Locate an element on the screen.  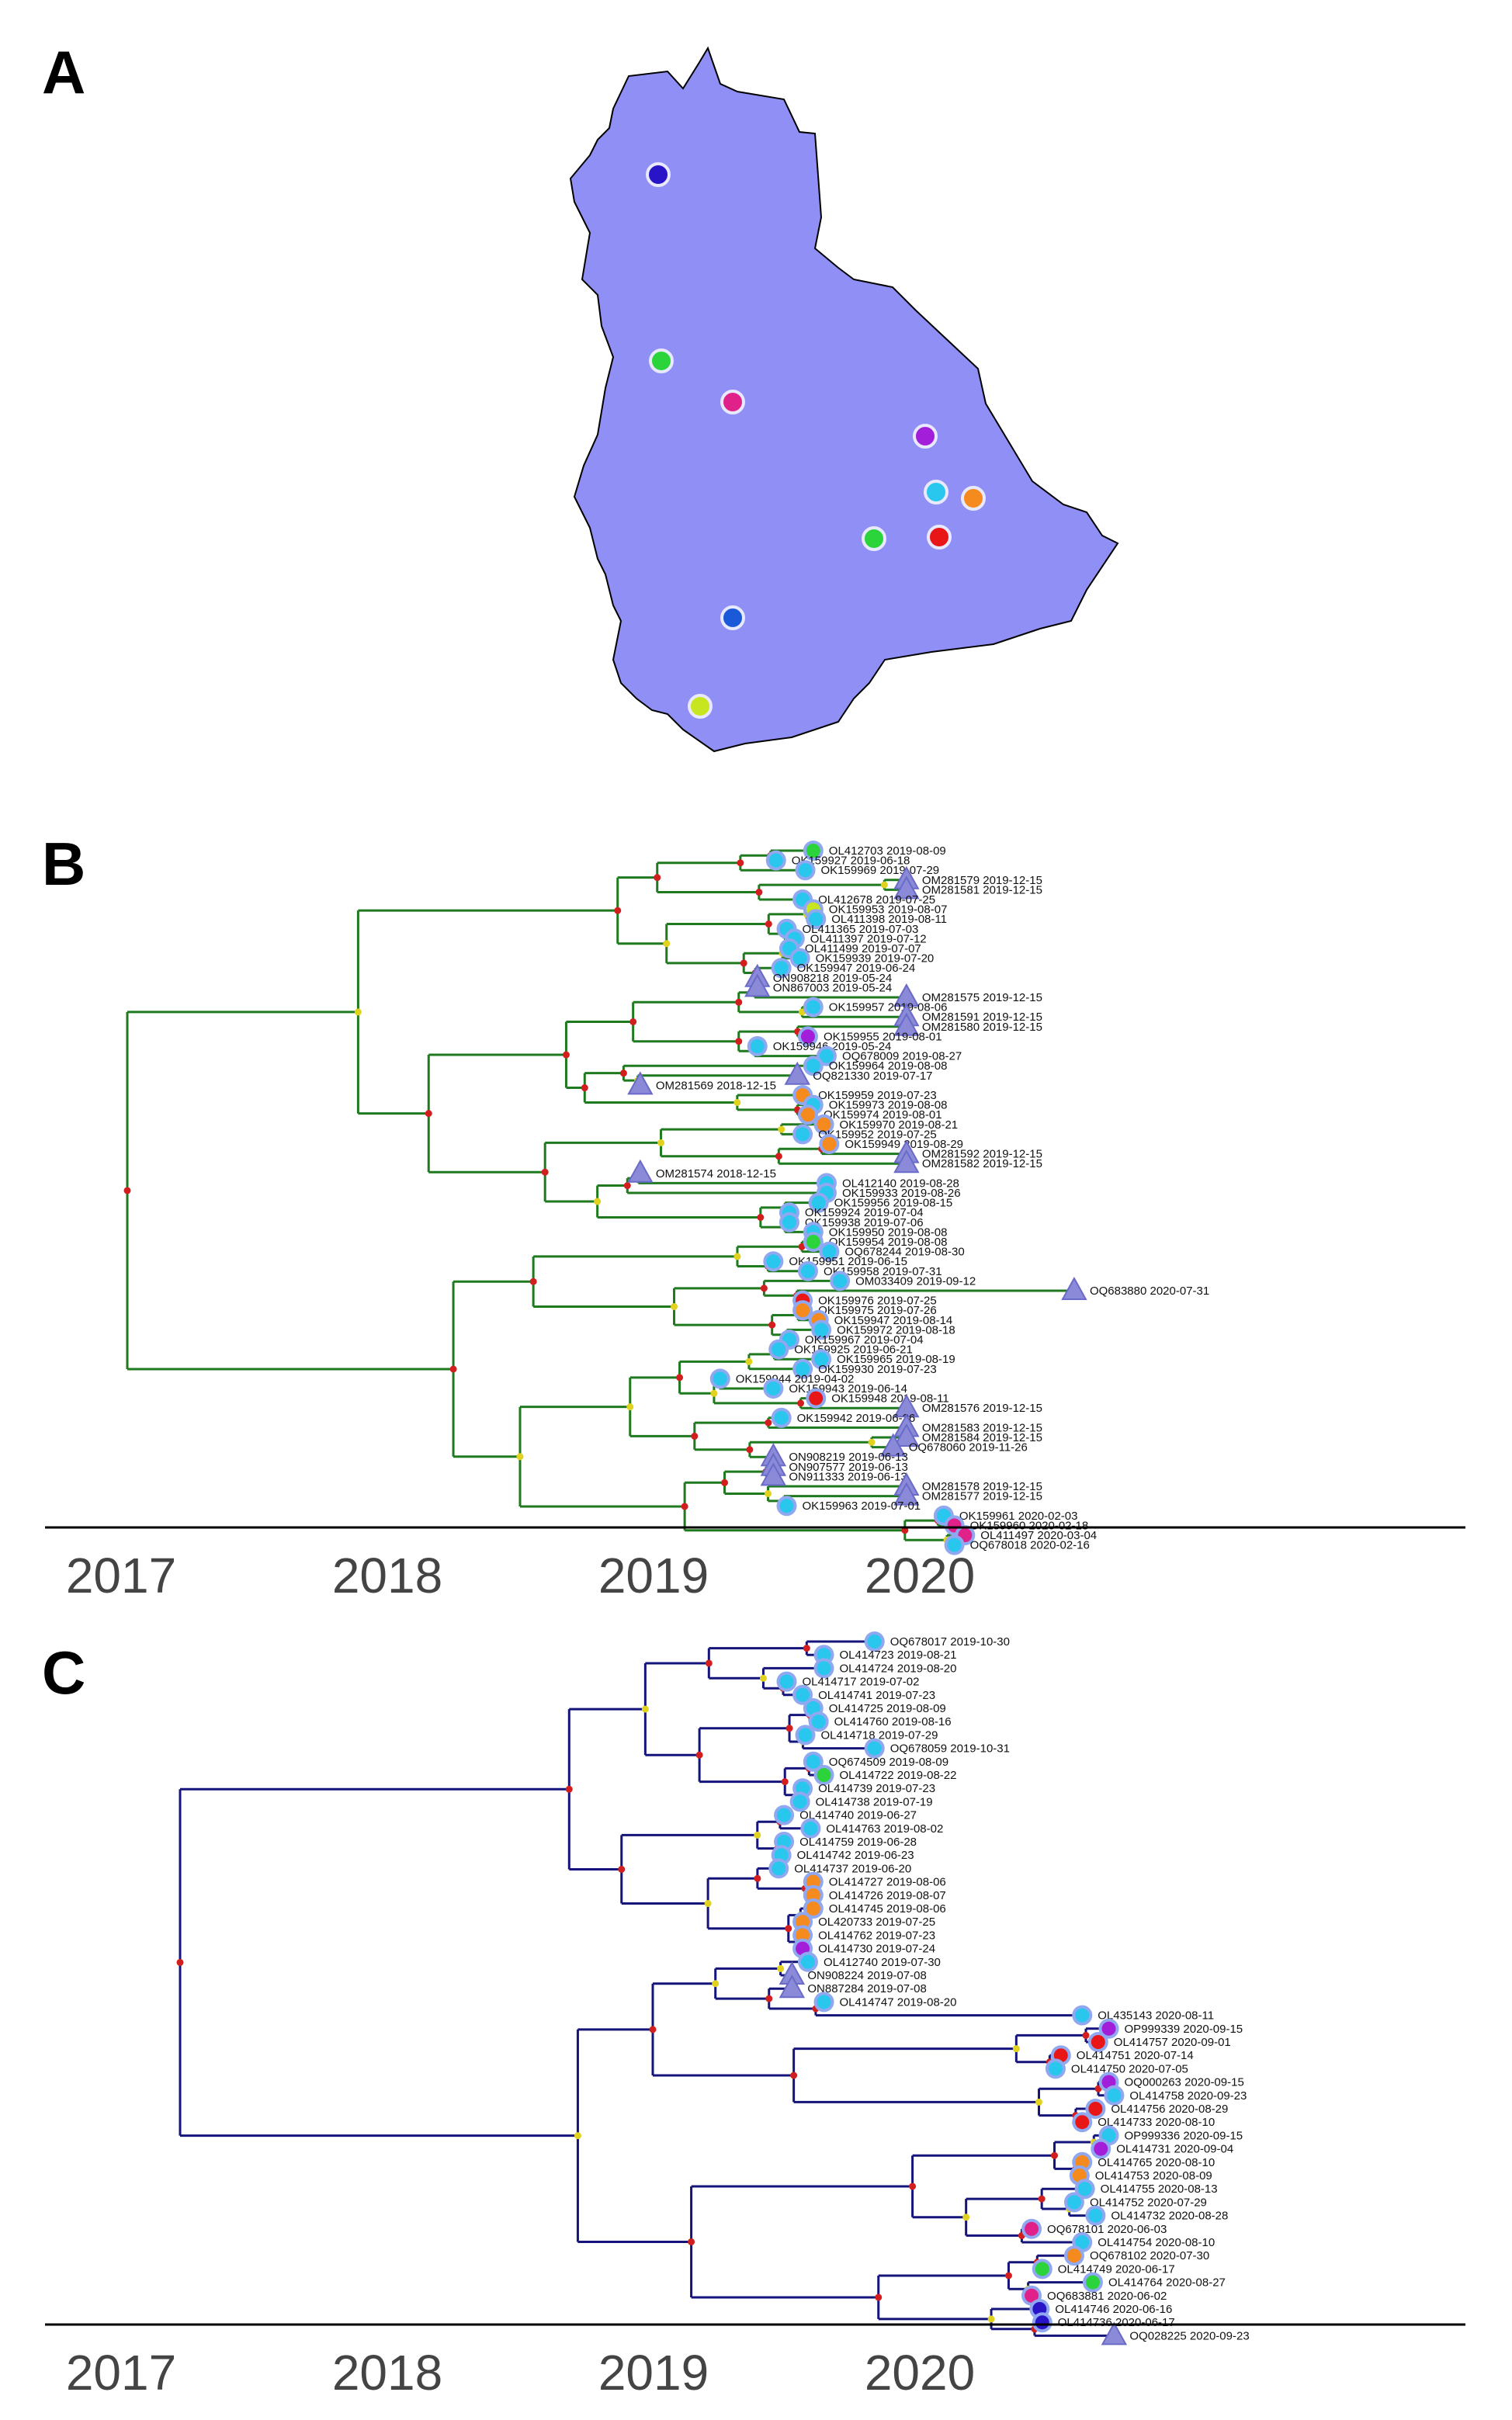
tip-label: OM281579 2019-12-15 is located at coordinates (982, 880).